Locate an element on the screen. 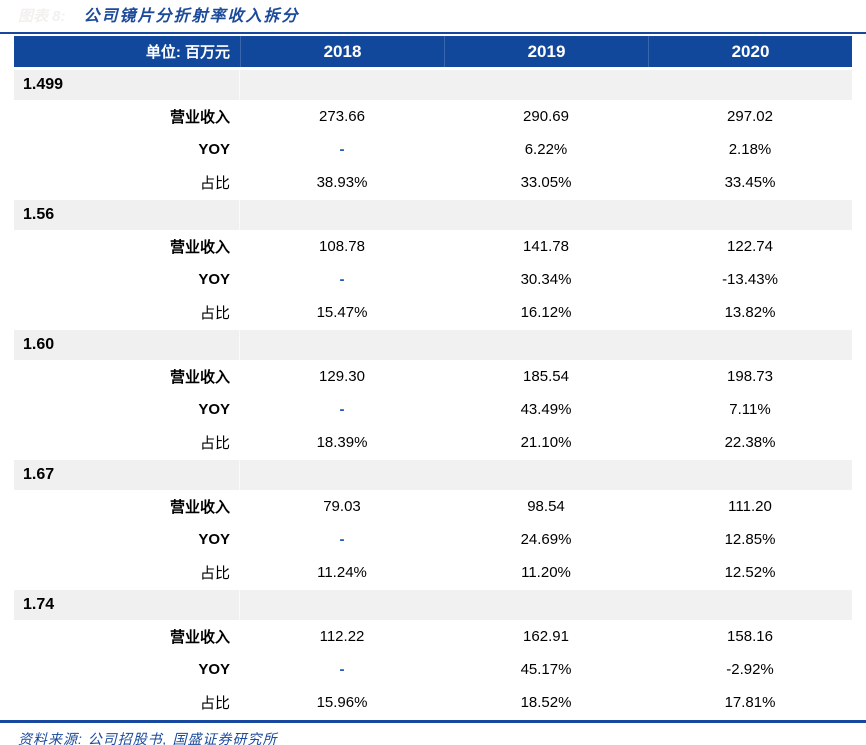 This screenshot has height=745, width=866. value-cell: 129.30 is located at coordinates (342, 376).